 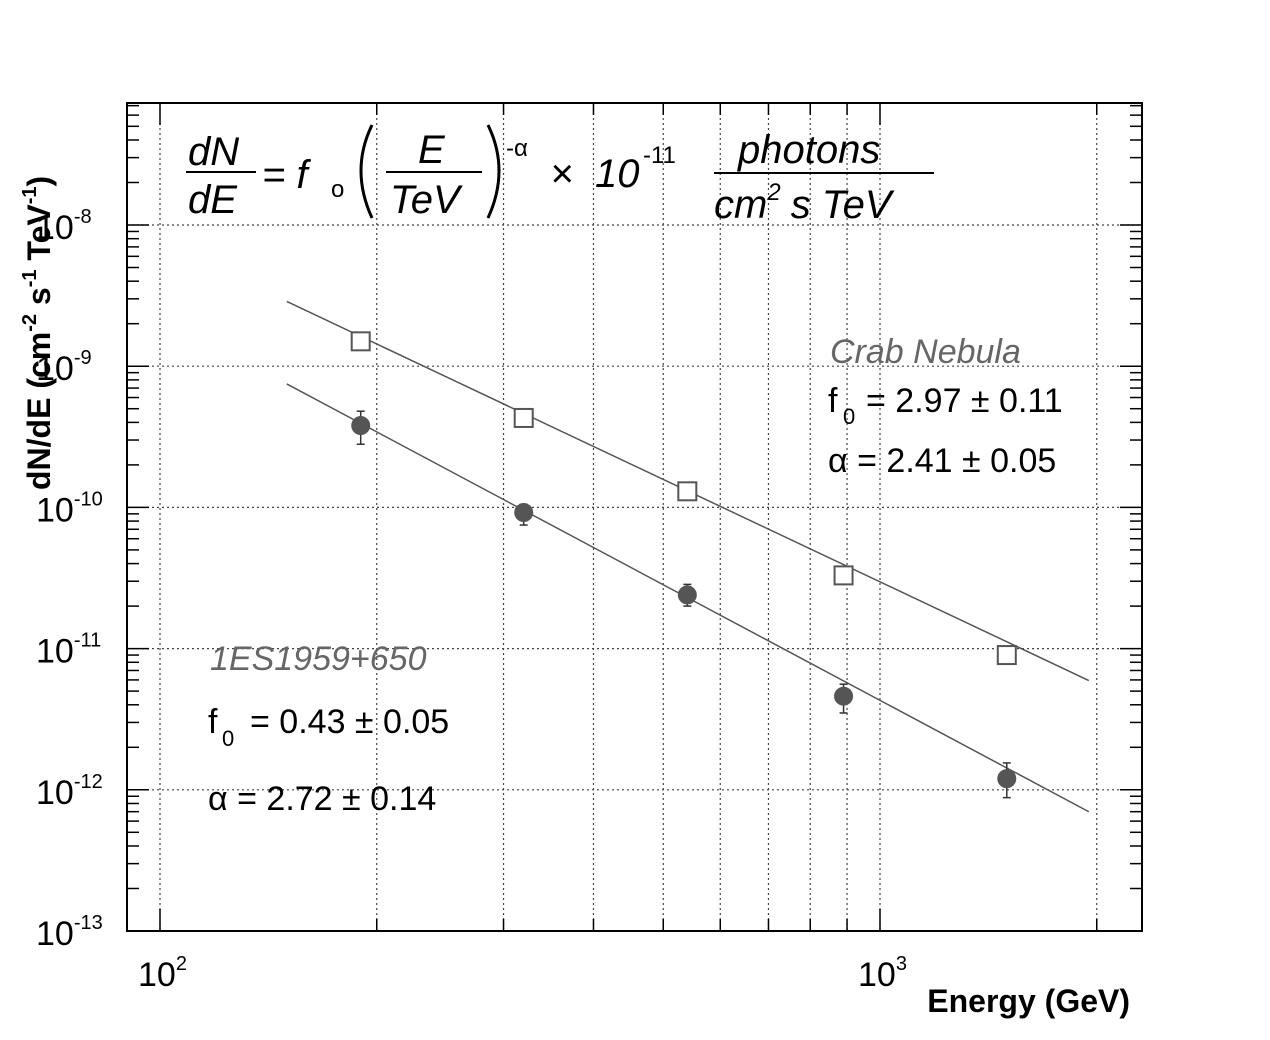 I want to click on crab-alpha-value: α = 2.41 ± 0.05, so click(x=942, y=461).